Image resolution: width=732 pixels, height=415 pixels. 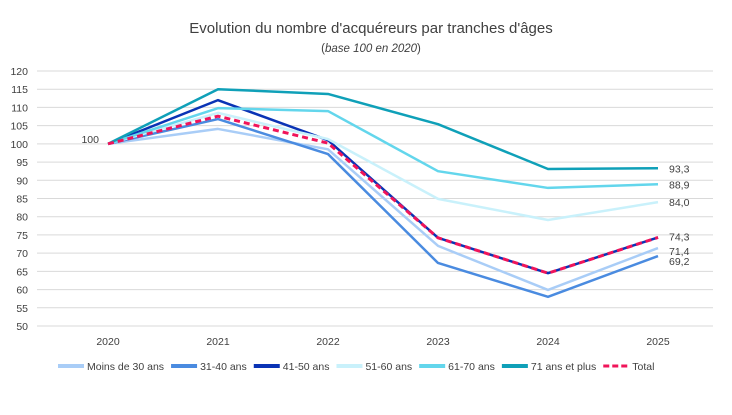 I want to click on y-tick-label: 120, so click(x=19, y=72).